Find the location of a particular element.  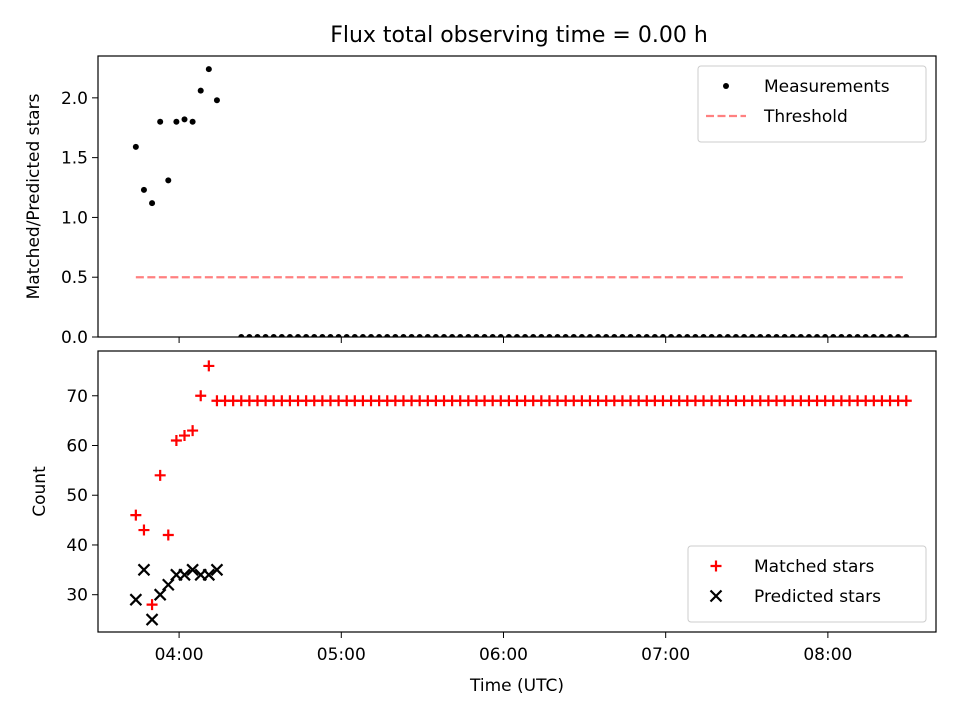

legend-label: Measurements is located at coordinates (827, 87).